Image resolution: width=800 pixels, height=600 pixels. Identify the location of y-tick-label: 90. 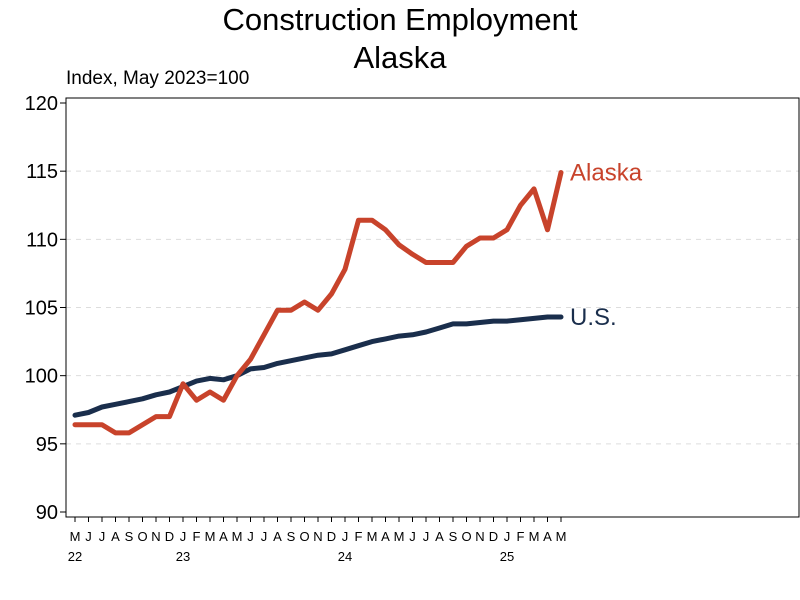
(47, 513).